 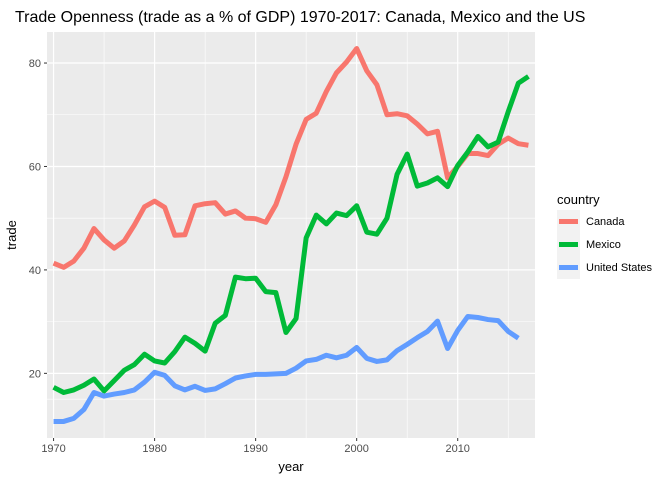 I want to click on legend-label-mexico: Mexico, so click(x=603, y=245).